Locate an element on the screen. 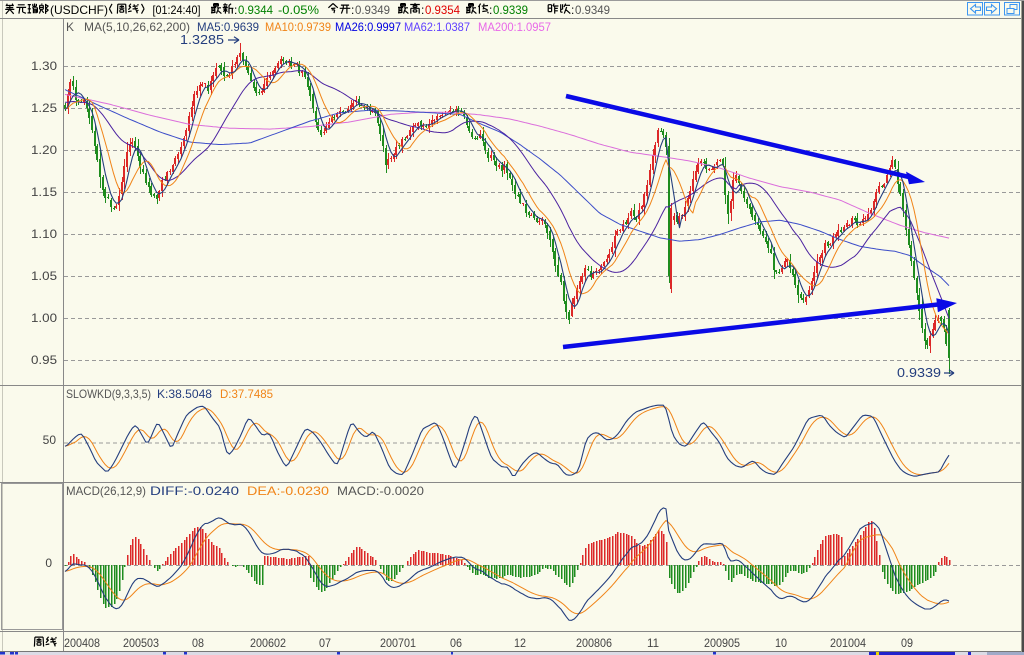 The width and height of the screenshot is (1024, 655). svg-text: 1.3285 is located at coordinates (202, 39).